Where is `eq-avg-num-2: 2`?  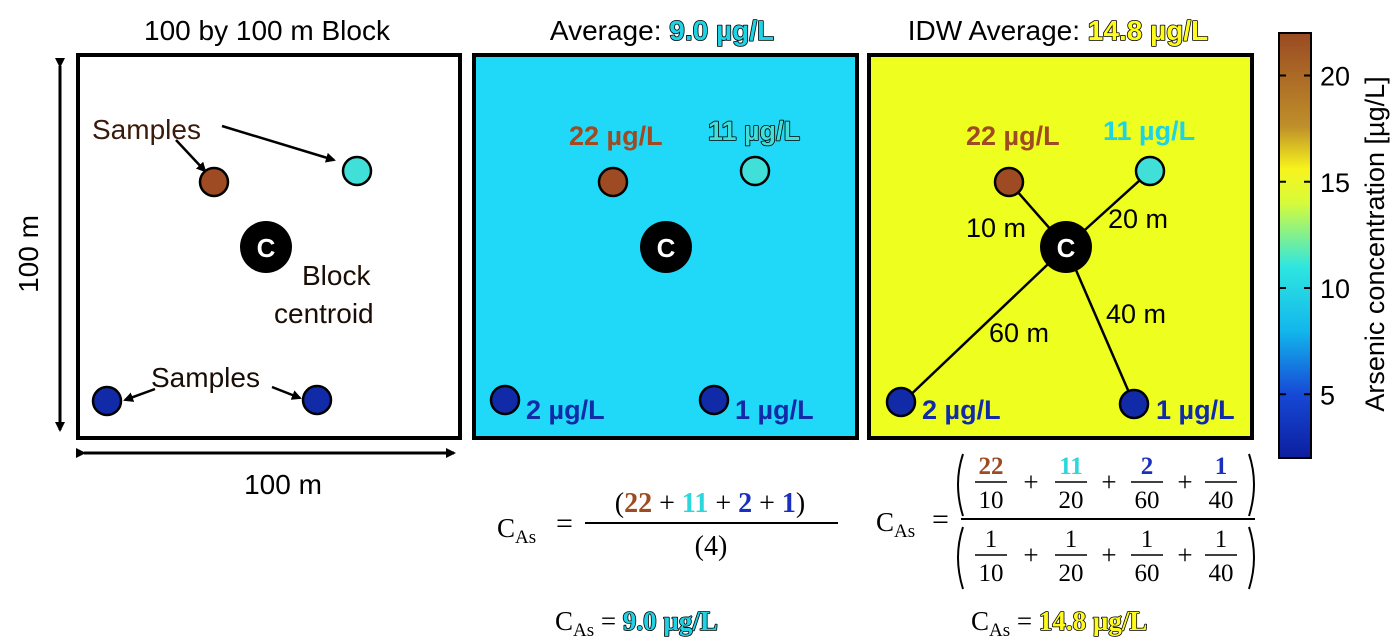
eq-avg-num-2: 2 is located at coordinates (745, 503).